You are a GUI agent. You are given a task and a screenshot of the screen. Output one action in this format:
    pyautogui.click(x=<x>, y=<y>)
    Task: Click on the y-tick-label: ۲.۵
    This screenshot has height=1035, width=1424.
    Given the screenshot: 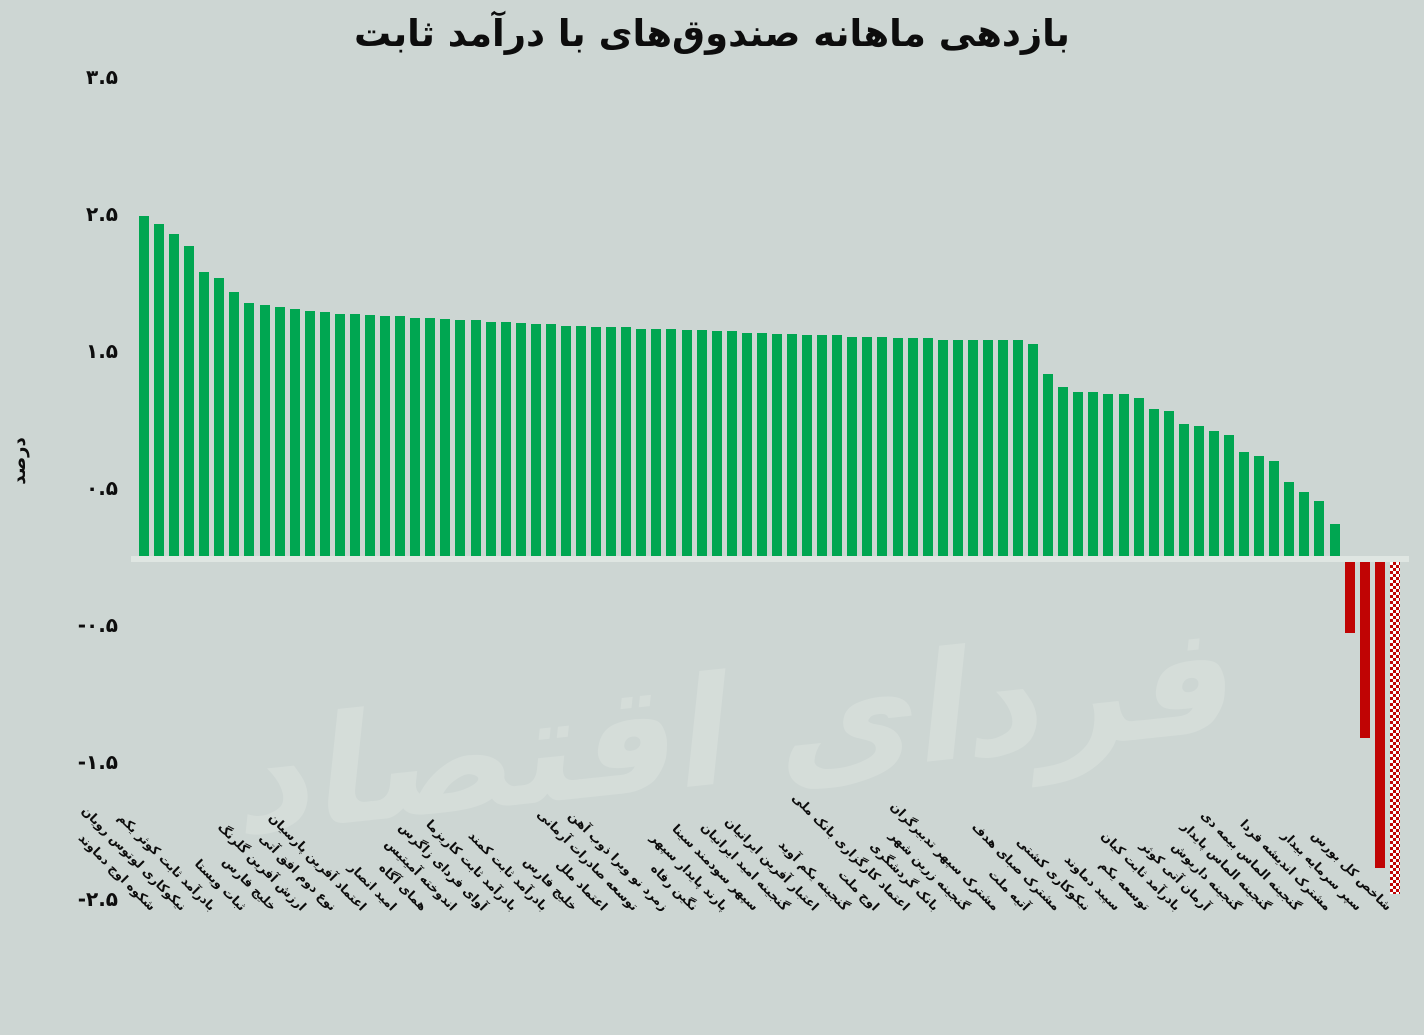 What is the action you would take?
    pyautogui.click(x=101, y=213)
    